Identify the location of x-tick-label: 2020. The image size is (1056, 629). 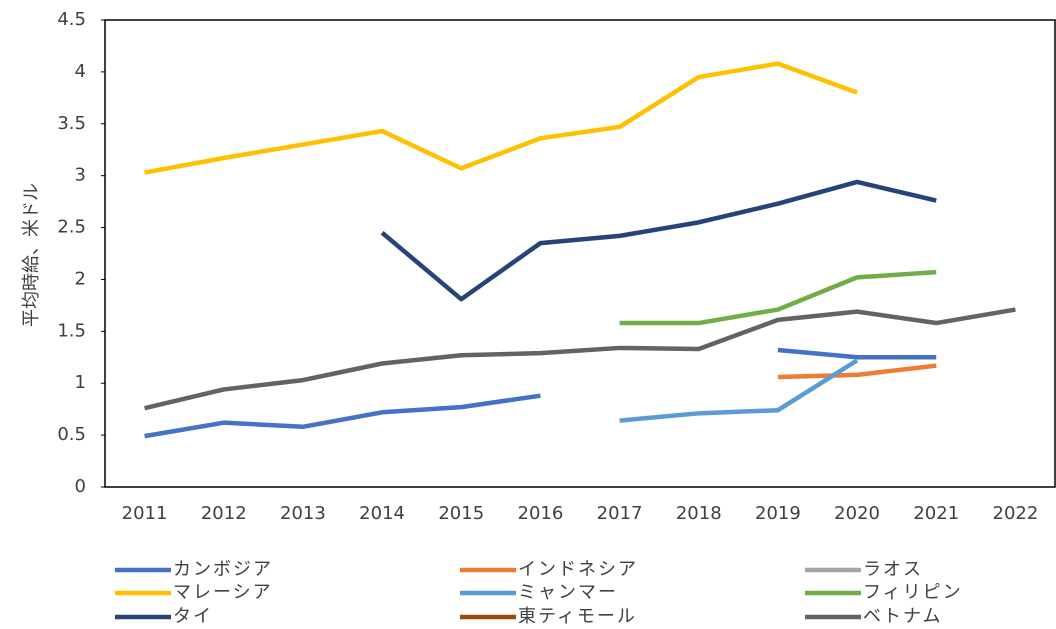
(857, 513).